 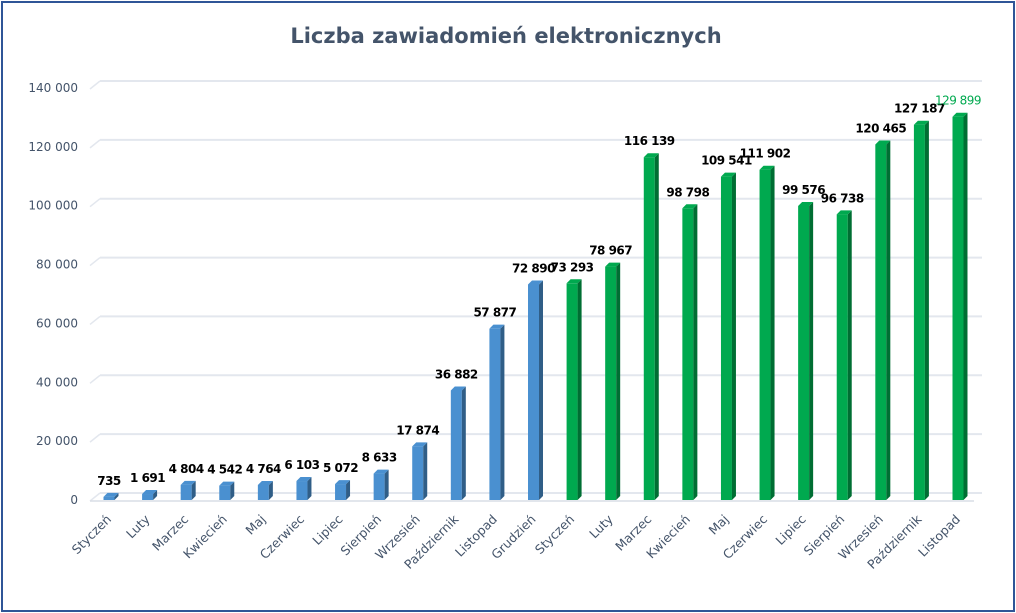 I want to click on y-tick-label: 120 000, so click(x=53, y=147).